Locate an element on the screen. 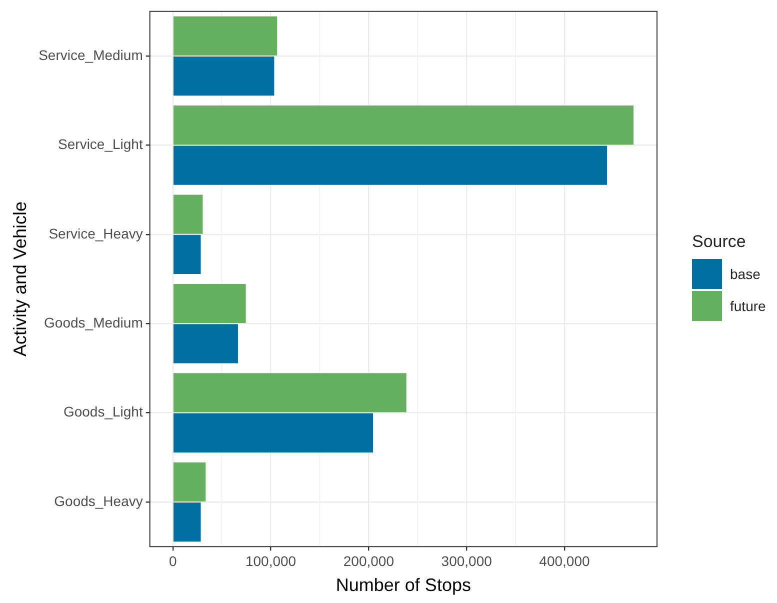 The image size is (777, 603). x-axis-title: Number of Stops is located at coordinates (403, 585).